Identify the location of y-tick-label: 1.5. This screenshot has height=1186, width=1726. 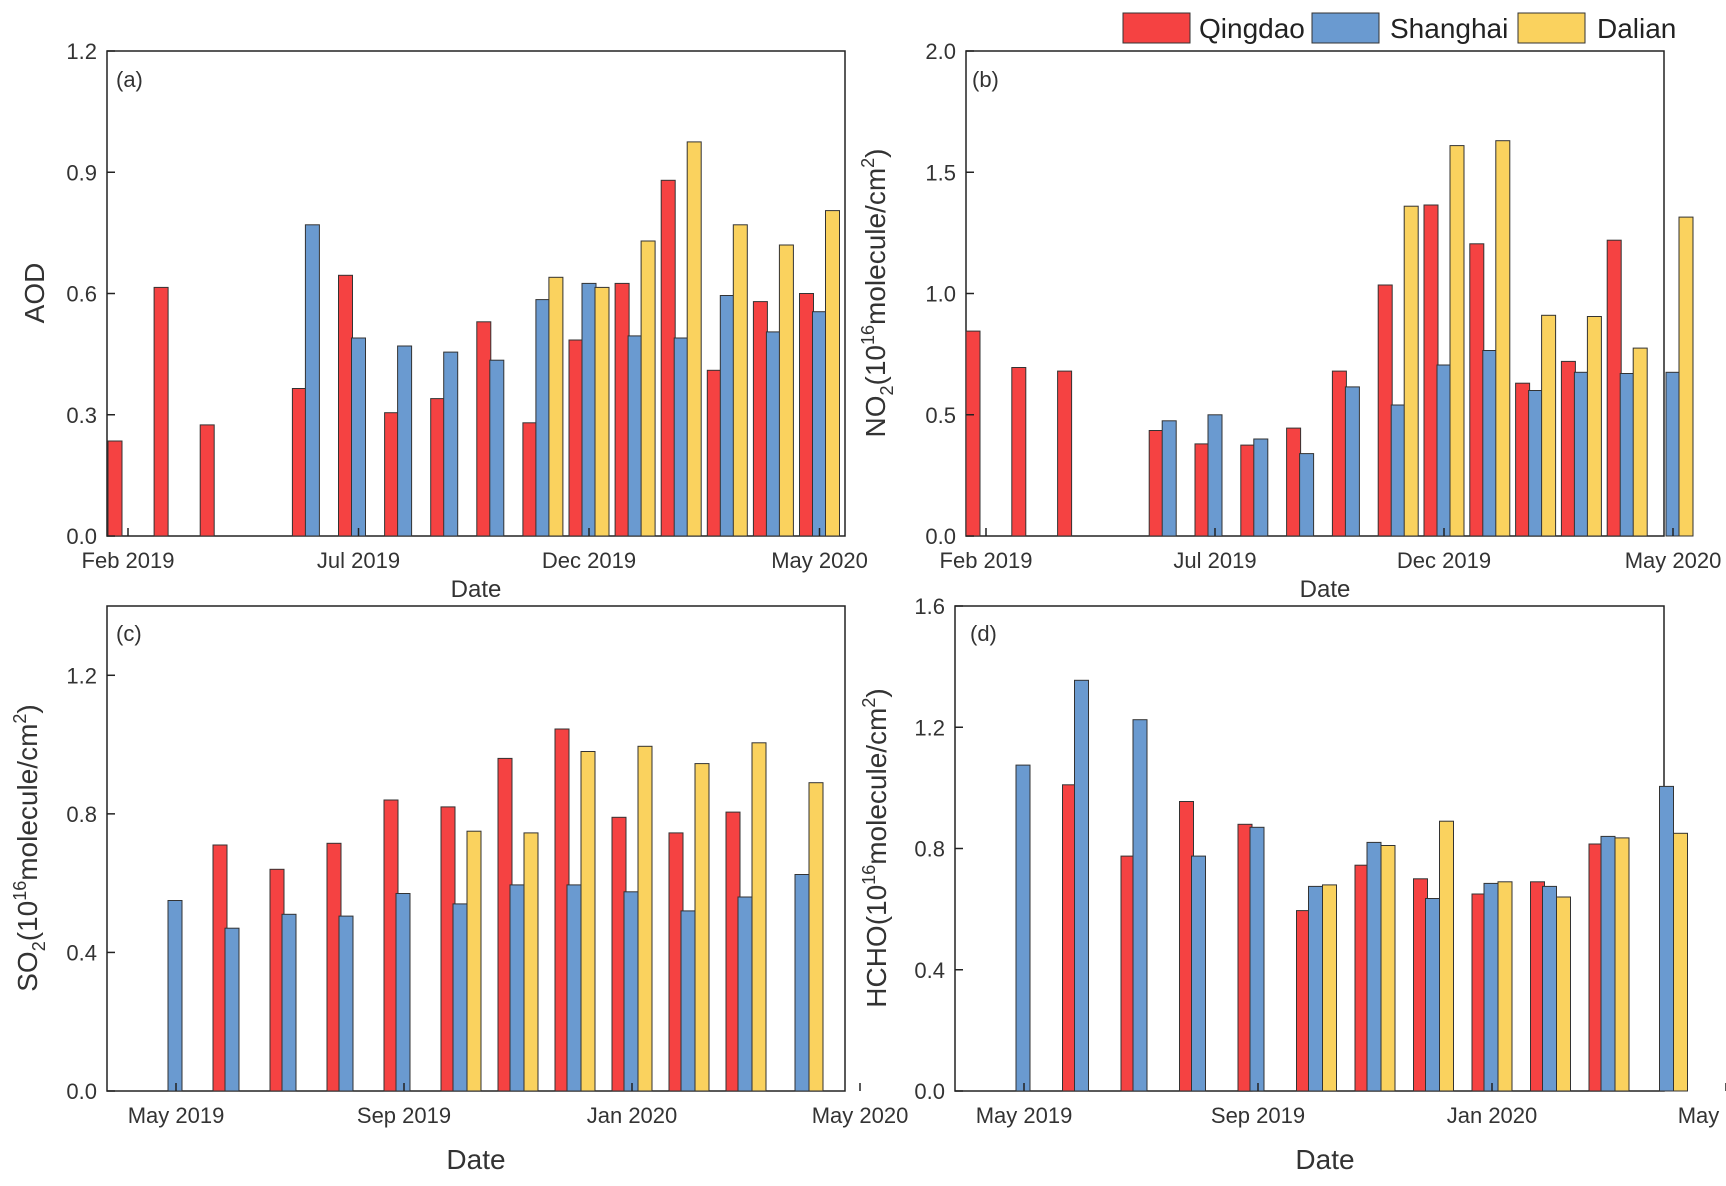
(940, 172).